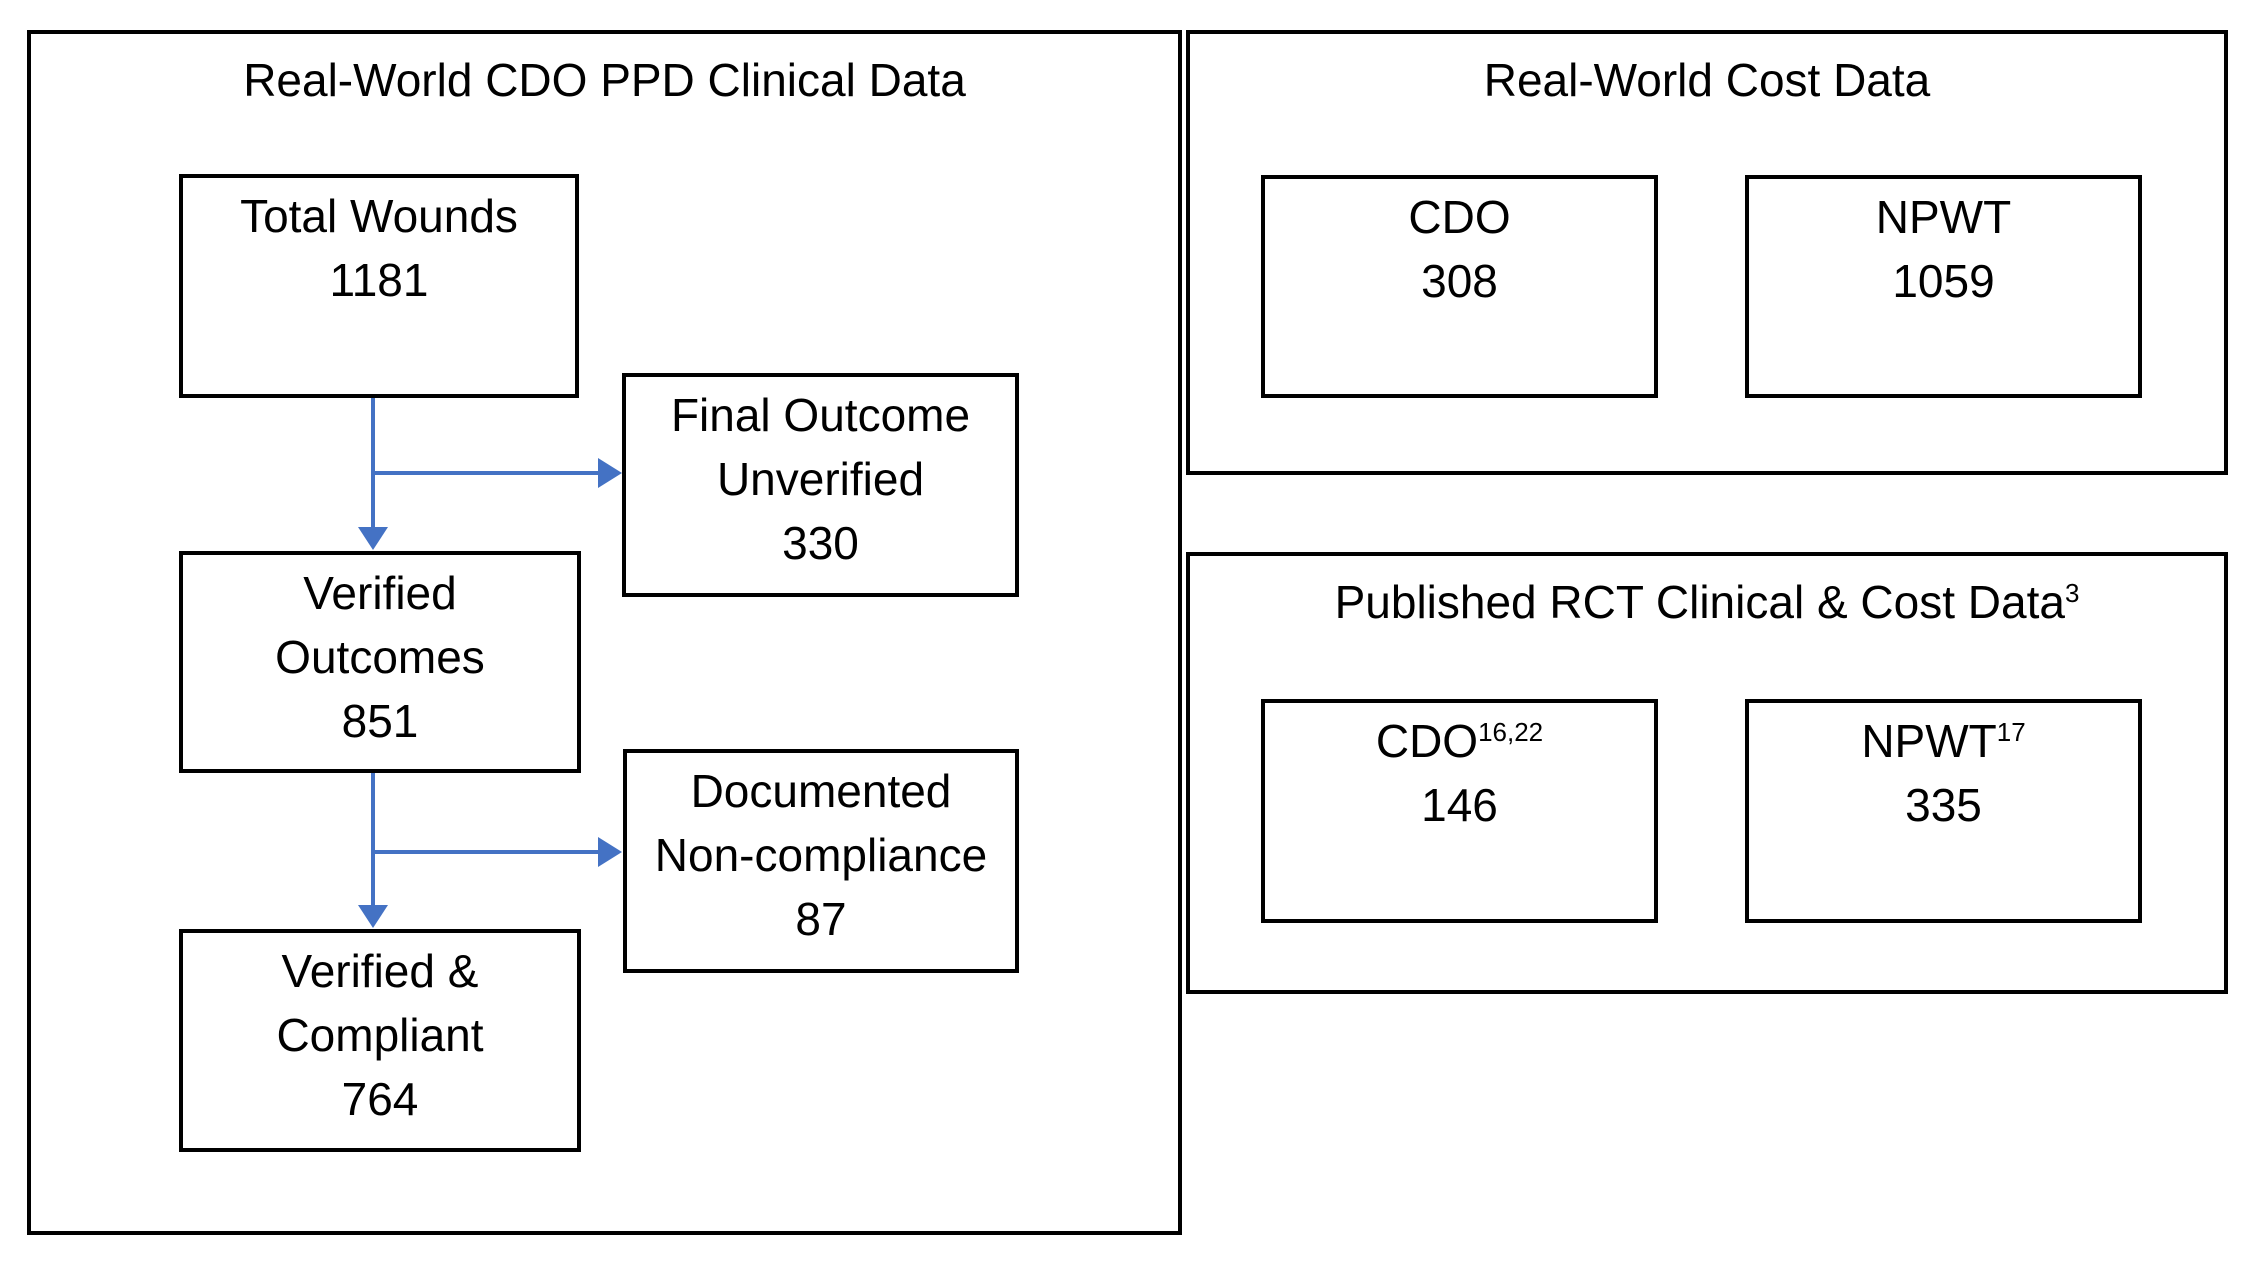 Image resolution: width=2260 pixels, height=1278 pixels. Describe the element at coordinates (373, 464) in the screenshot. I see `flow-line-total-to-verified` at that location.